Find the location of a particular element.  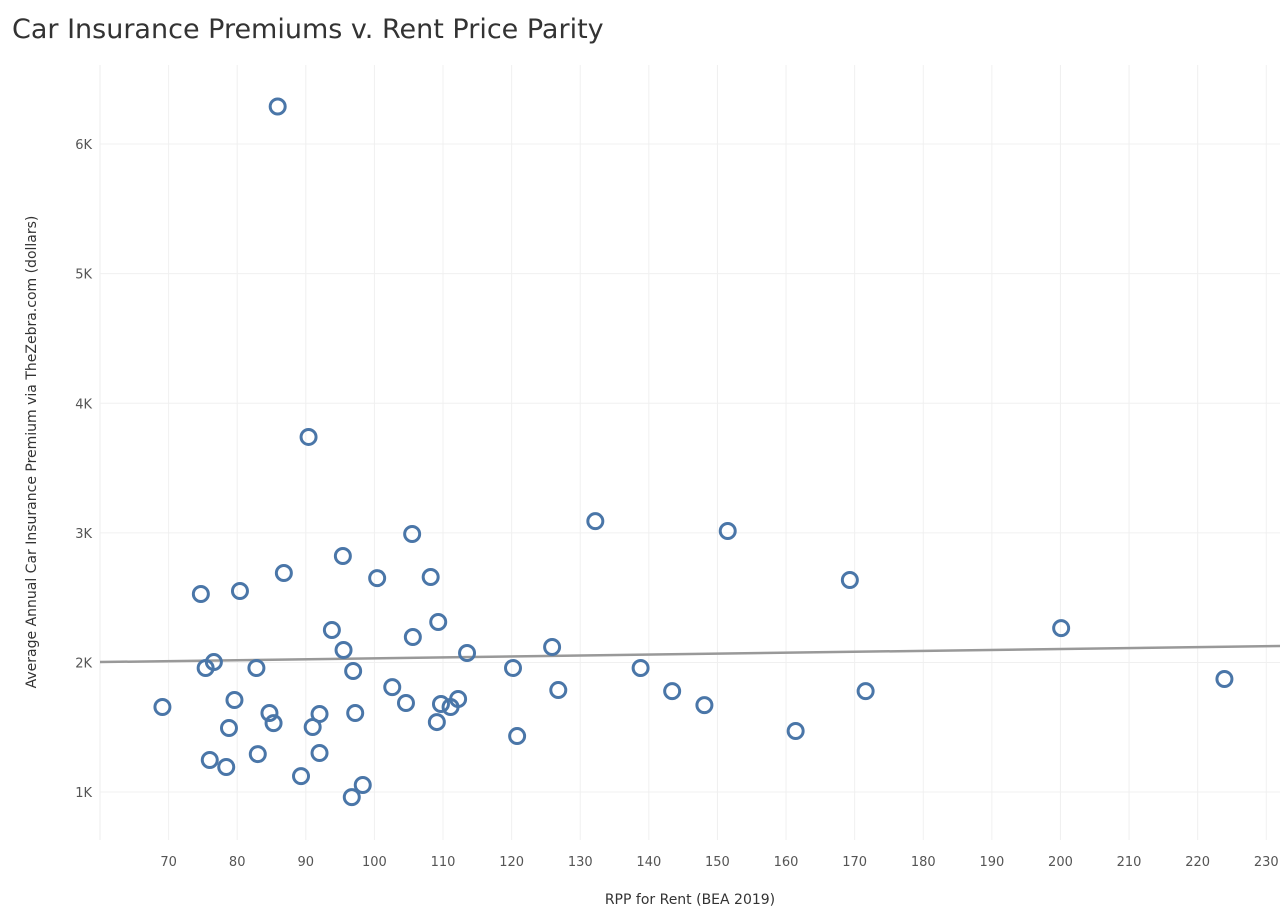

x-tick-label: 80 is located at coordinates (237, 862).